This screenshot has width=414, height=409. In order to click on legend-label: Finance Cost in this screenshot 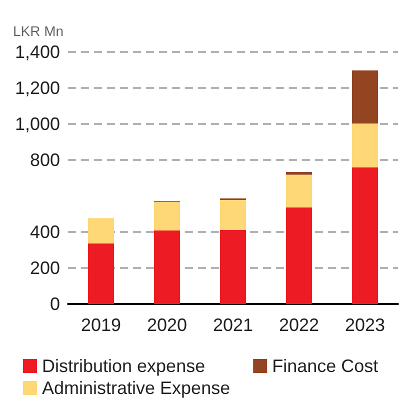, I will do `click(325, 366)`.